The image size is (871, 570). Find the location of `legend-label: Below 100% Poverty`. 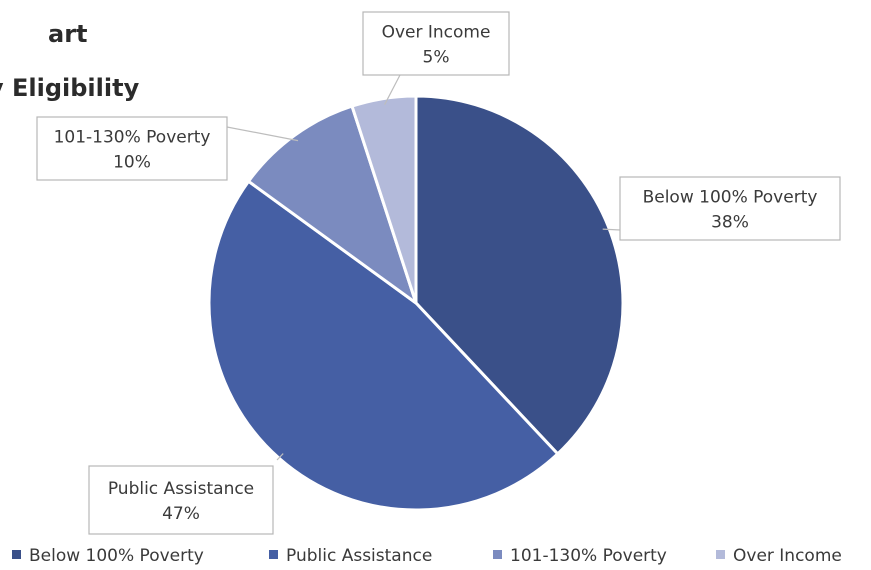

legend-label: Below 100% Poverty is located at coordinates (116, 556).